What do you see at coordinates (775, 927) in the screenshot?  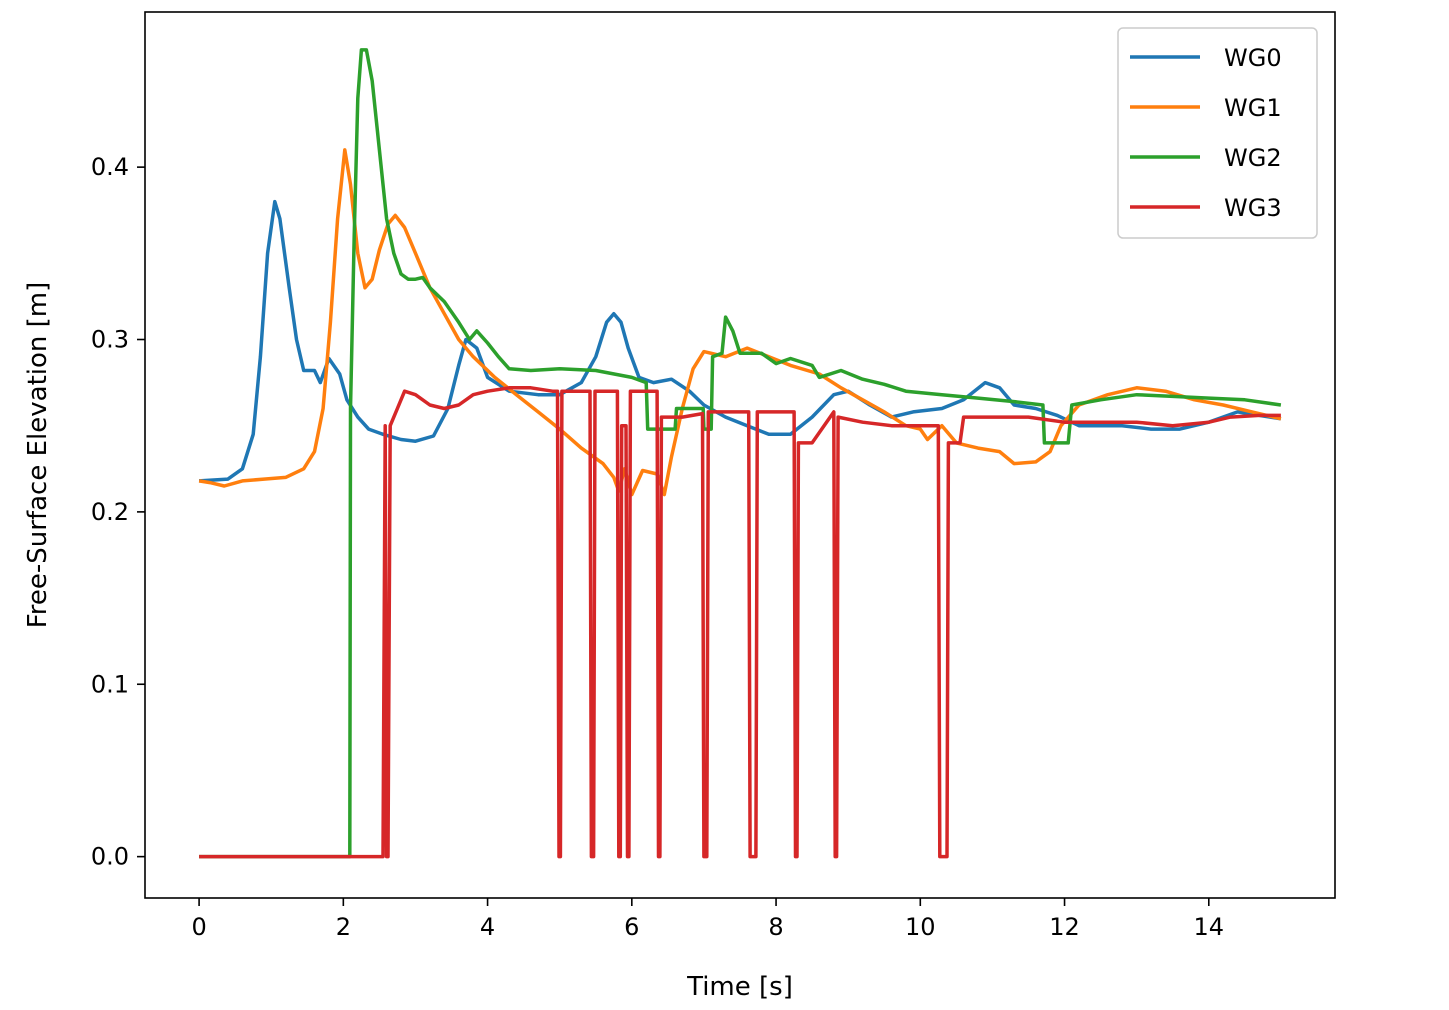 I see `x-tick-label: 8` at bounding box center [775, 927].